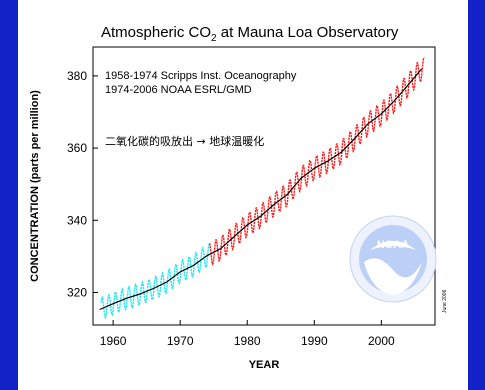  I want to click on x-tick-label: 2000, so click(381, 341).